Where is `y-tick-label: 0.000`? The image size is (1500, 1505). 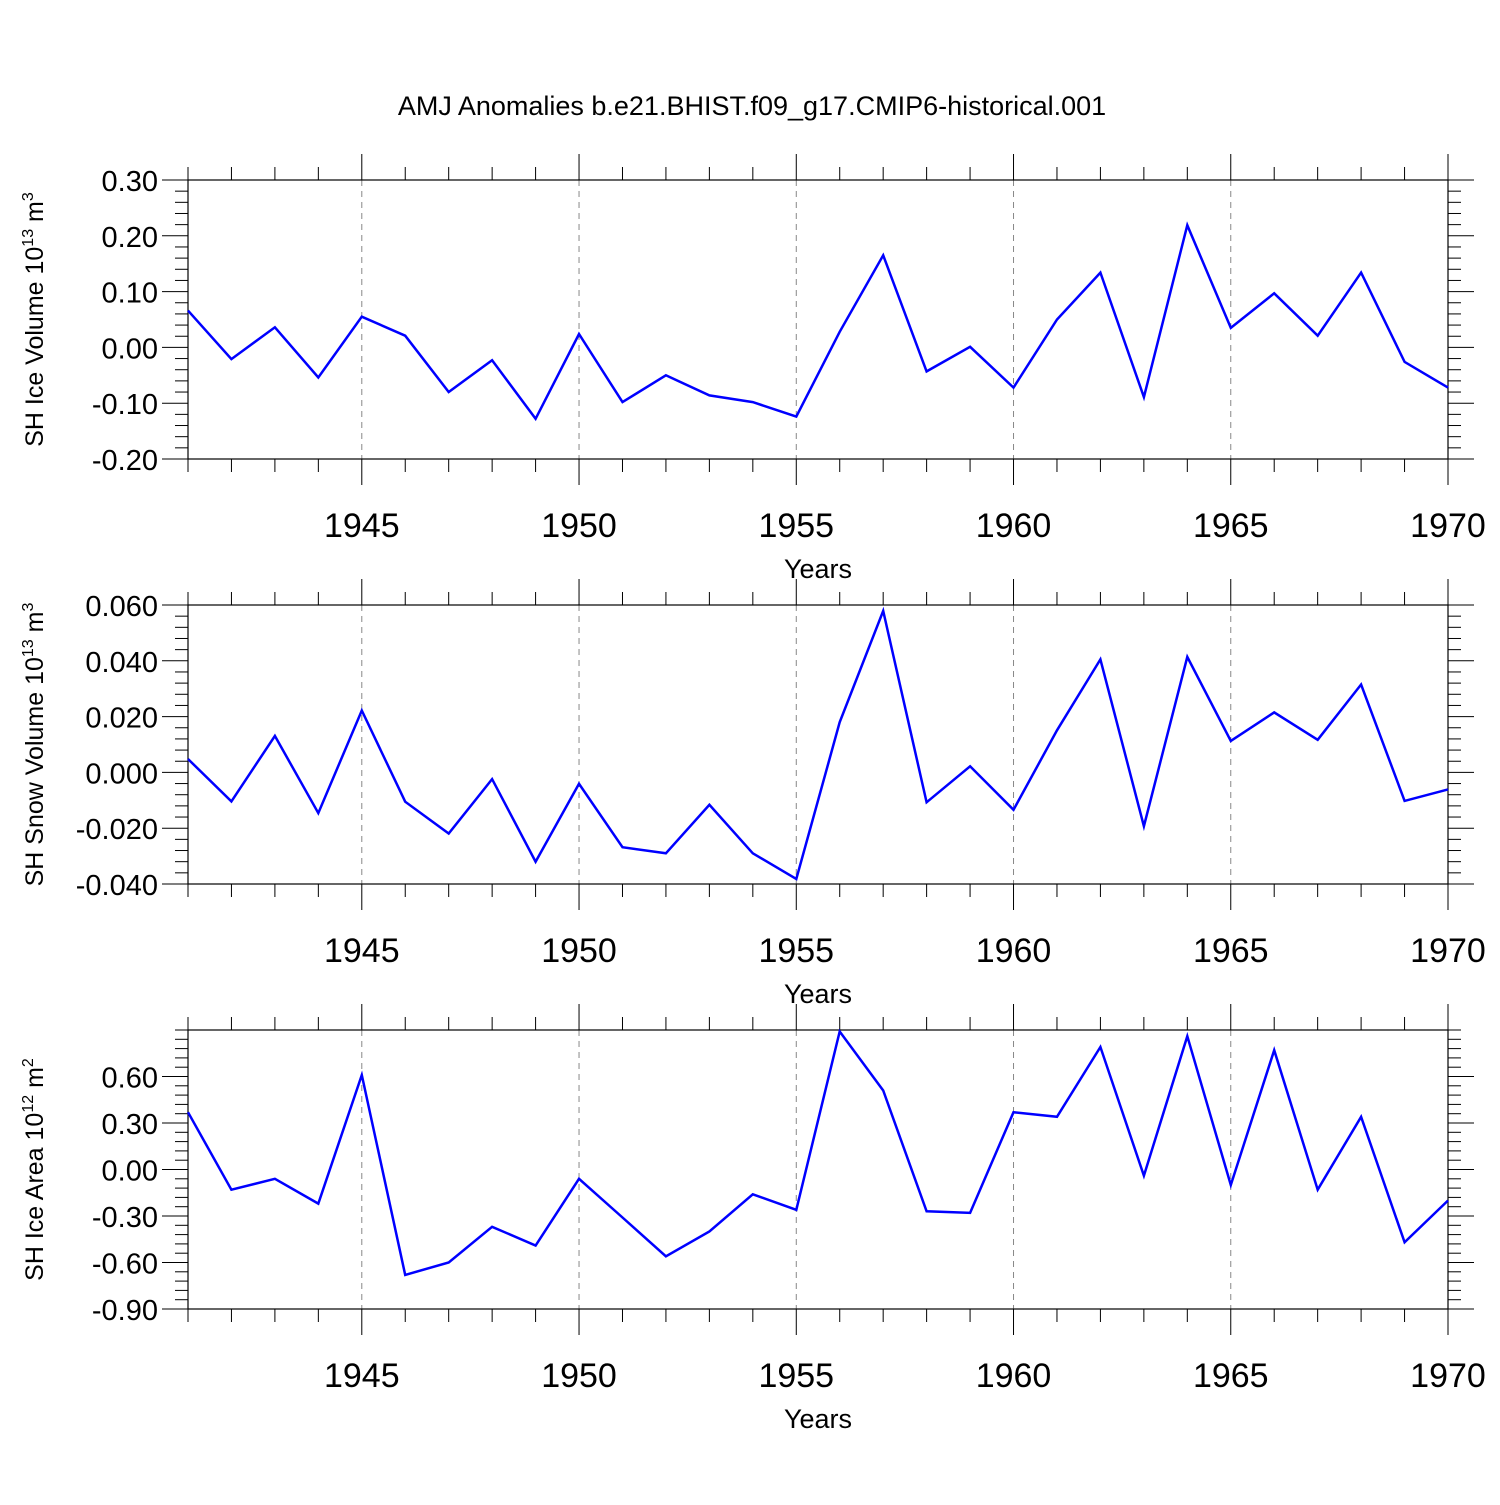
y-tick-label: 0.000 is located at coordinates (121, 774).